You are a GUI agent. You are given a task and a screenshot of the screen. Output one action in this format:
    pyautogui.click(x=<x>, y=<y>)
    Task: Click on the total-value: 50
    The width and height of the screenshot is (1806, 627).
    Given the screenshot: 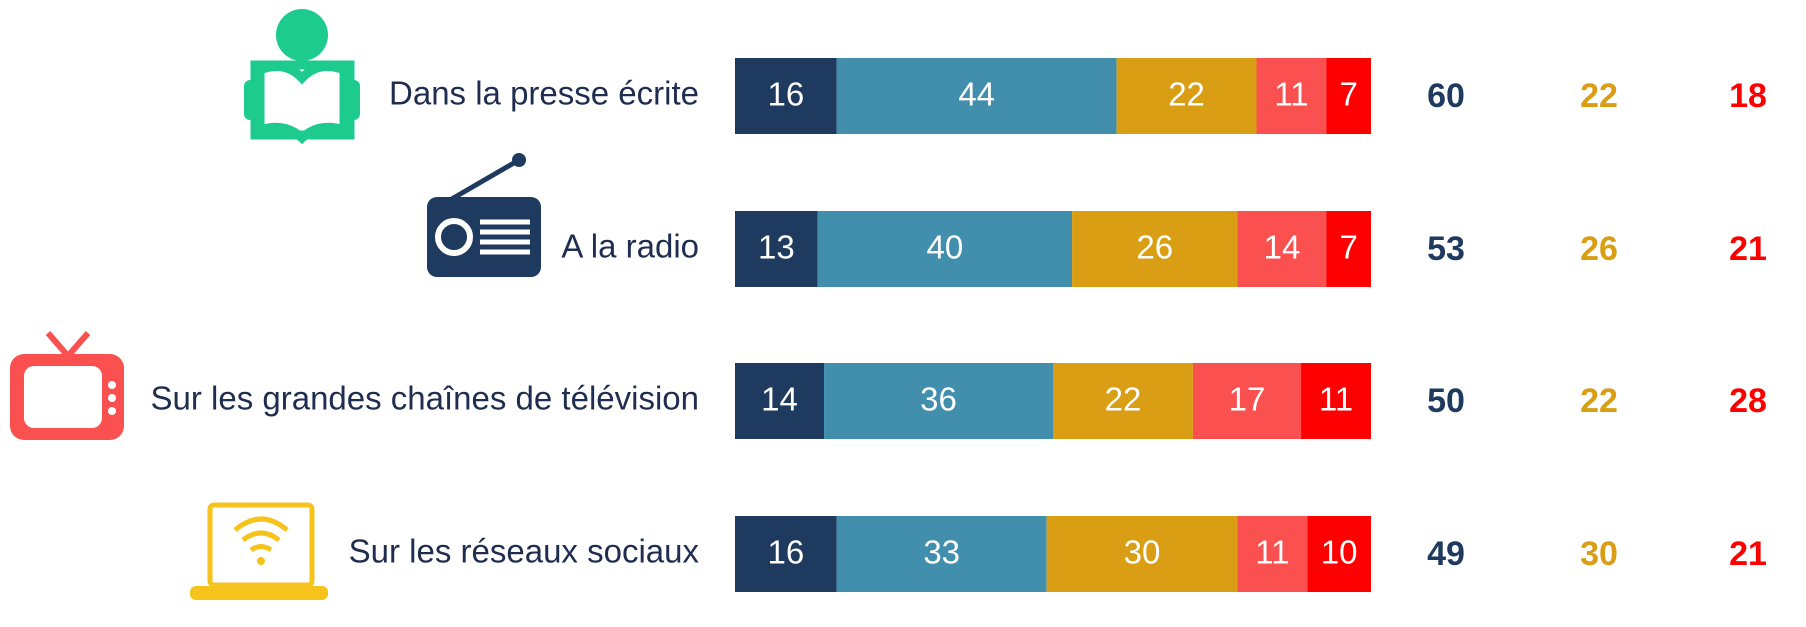 What is the action you would take?
    pyautogui.click(x=1446, y=401)
    